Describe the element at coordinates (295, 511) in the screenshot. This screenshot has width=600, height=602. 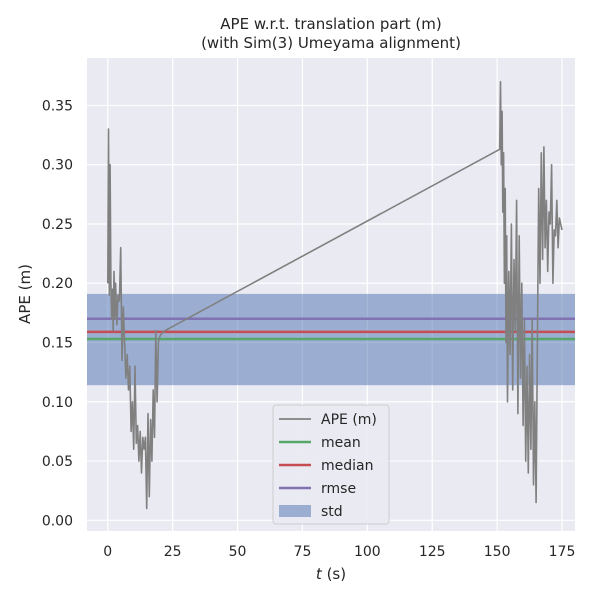
I see `legend-std-swatch` at that location.